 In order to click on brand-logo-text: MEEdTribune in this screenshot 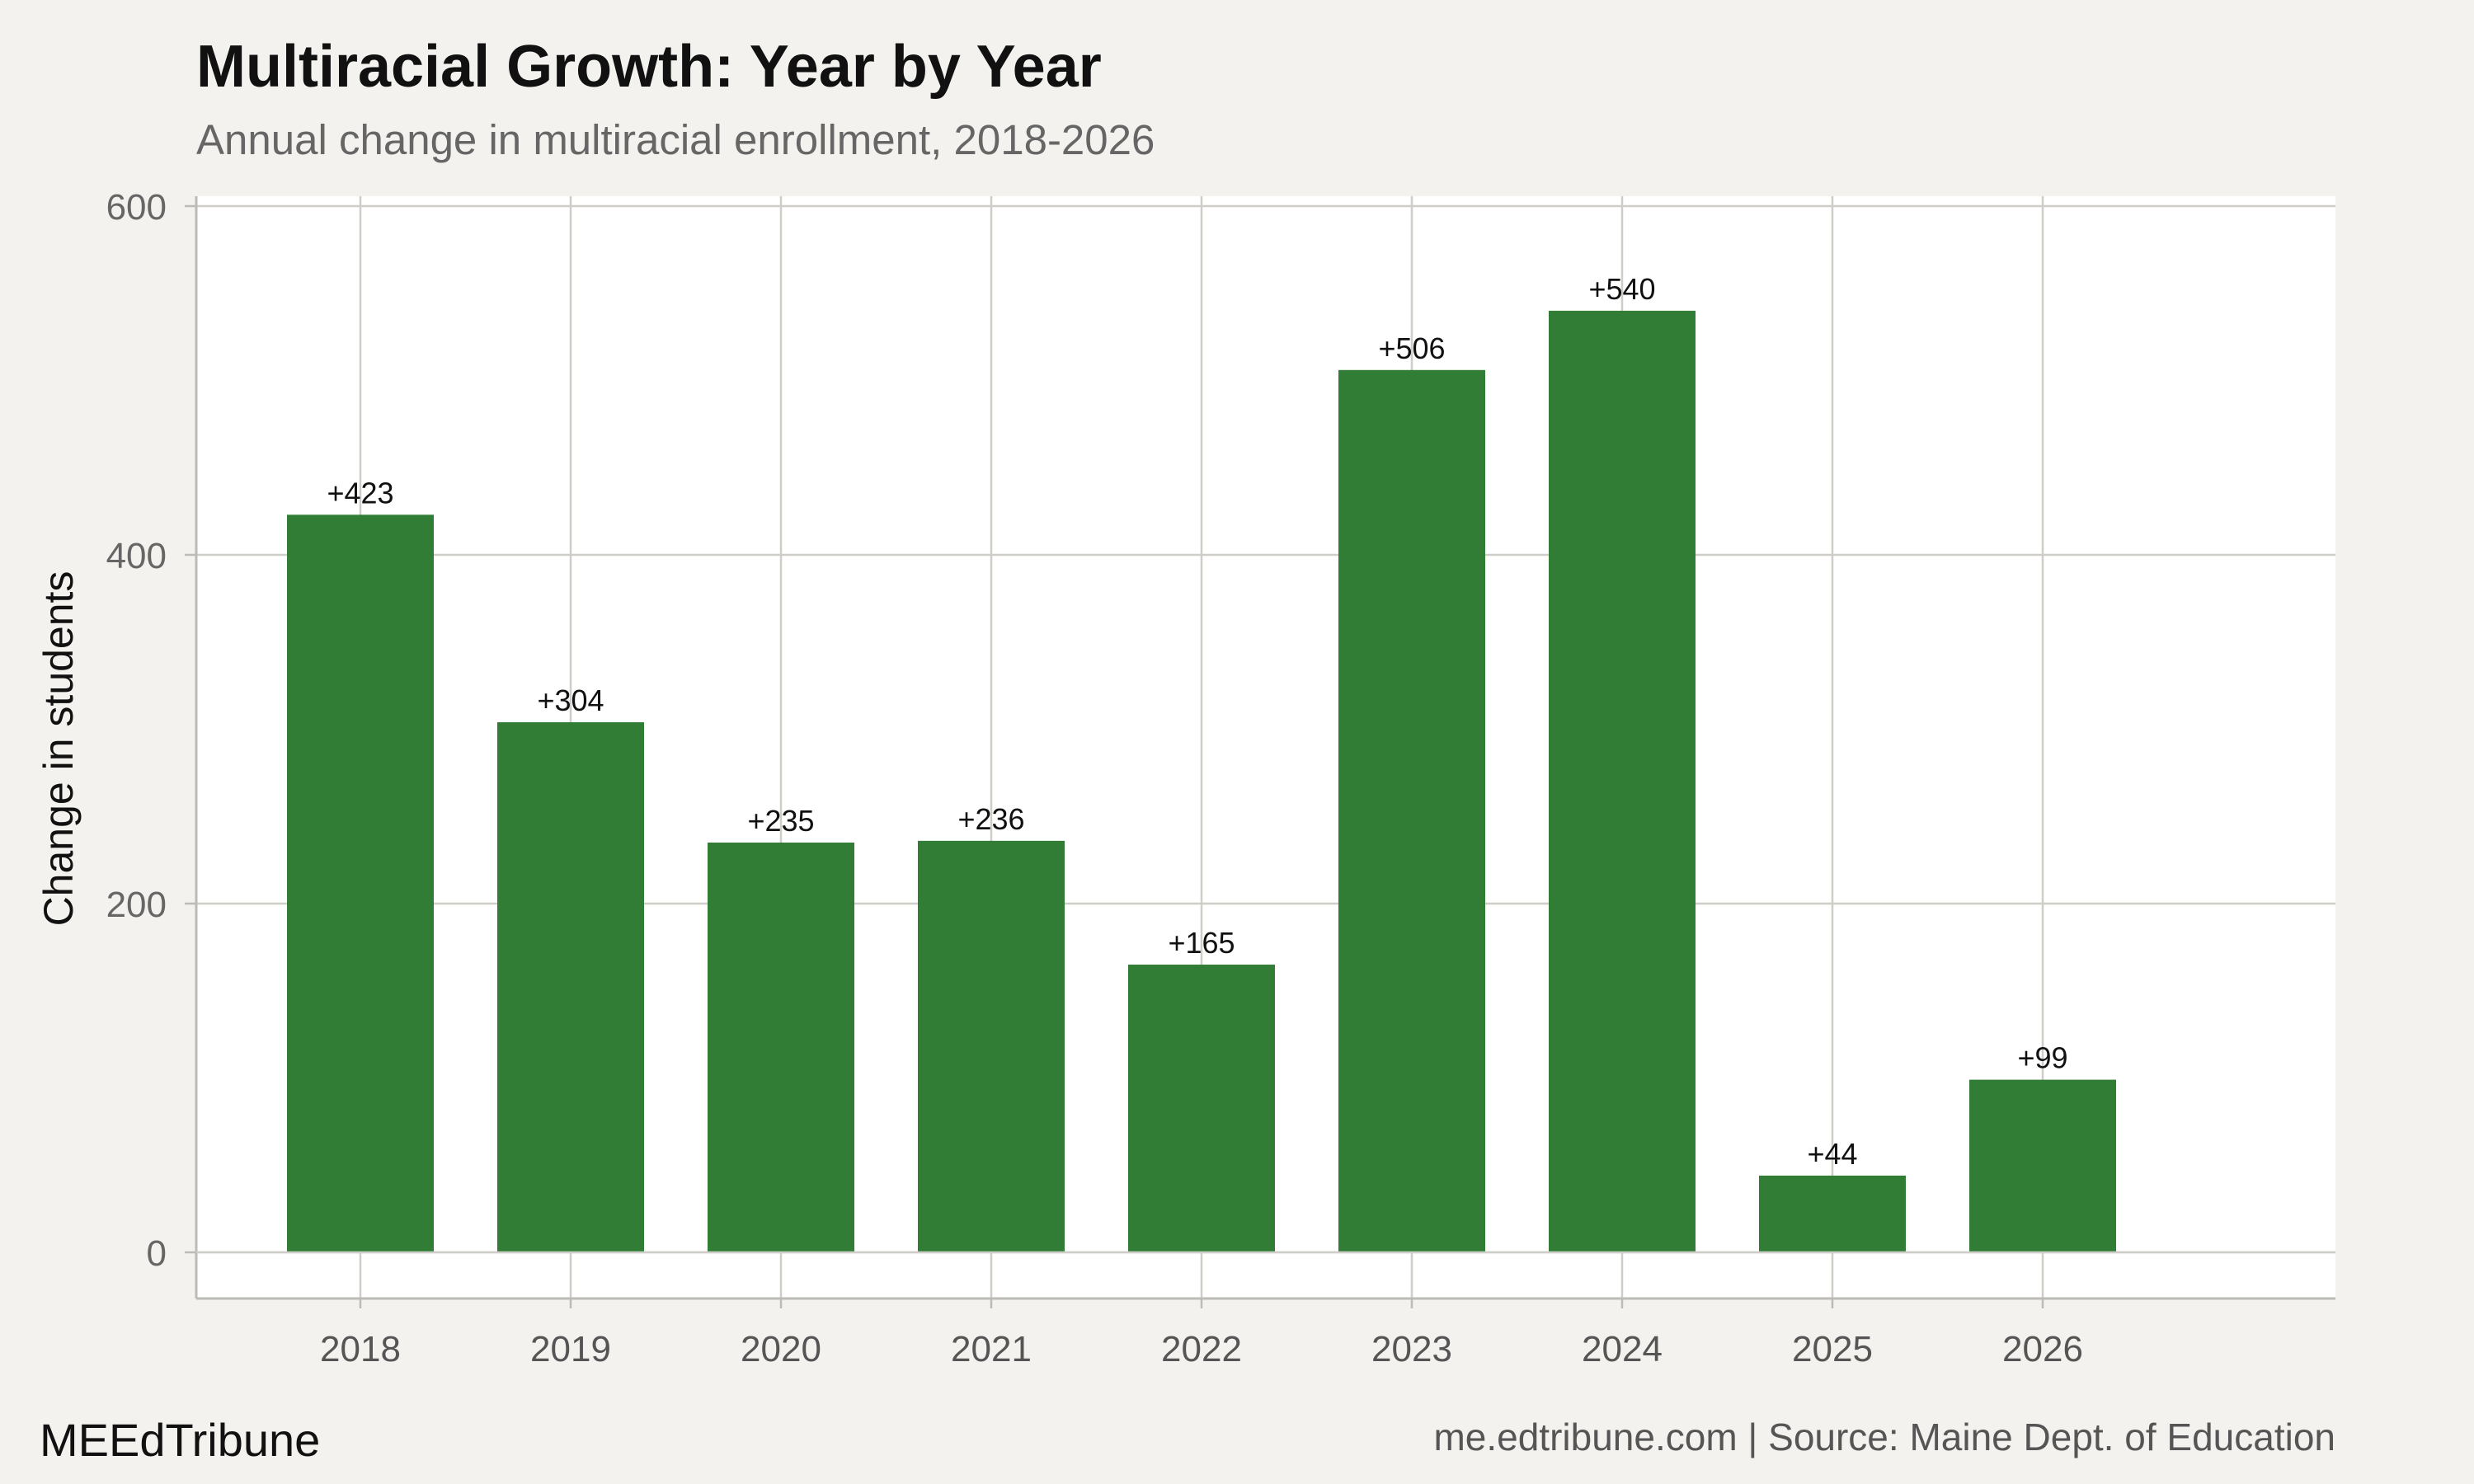, I will do `click(180, 1440)`.